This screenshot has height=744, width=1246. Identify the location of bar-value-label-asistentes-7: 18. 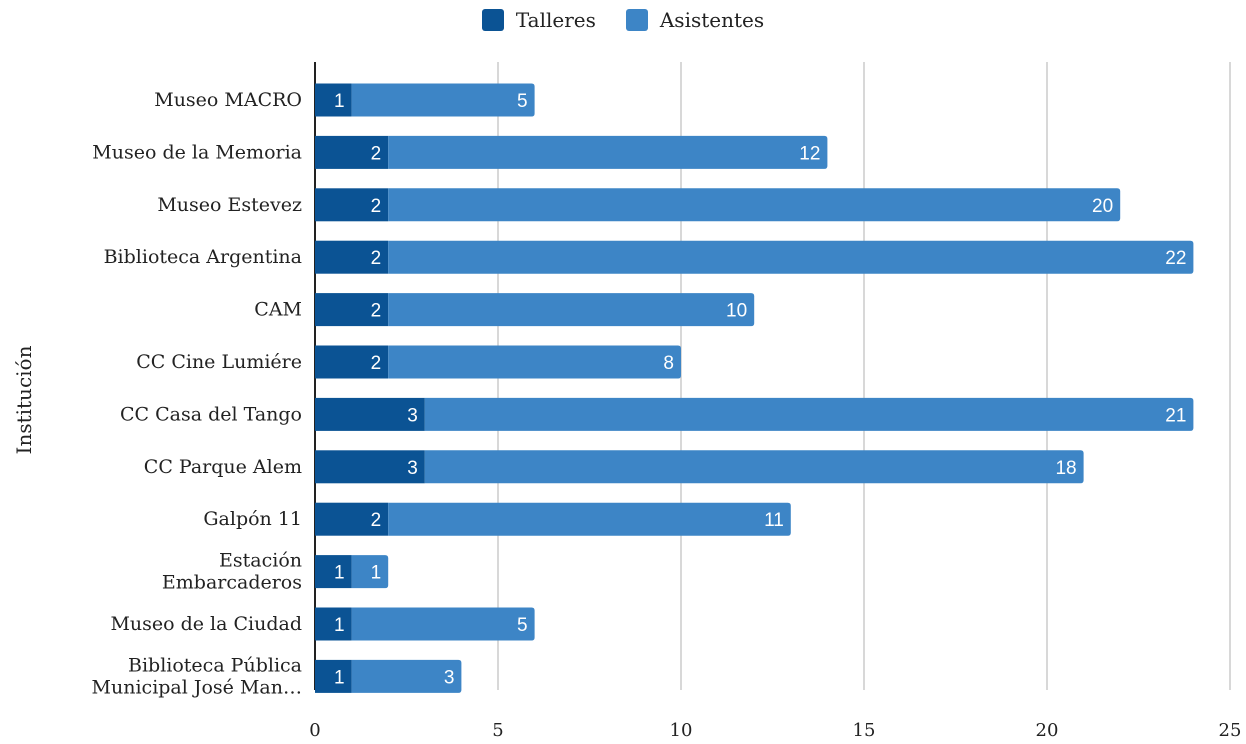
(1065, 468).